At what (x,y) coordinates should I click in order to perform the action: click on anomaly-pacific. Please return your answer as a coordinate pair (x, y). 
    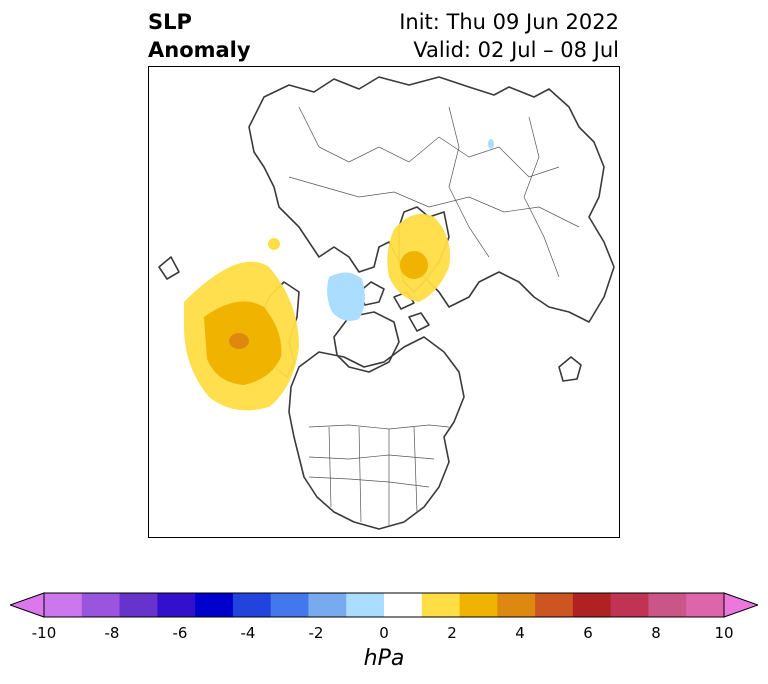
    Looking at the image, I should click on (241, 336).